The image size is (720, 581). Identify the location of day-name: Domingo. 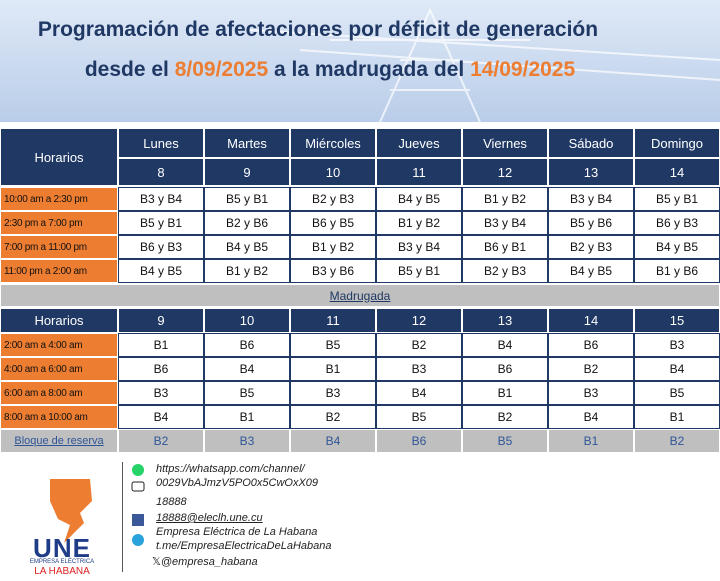
(677, 143).